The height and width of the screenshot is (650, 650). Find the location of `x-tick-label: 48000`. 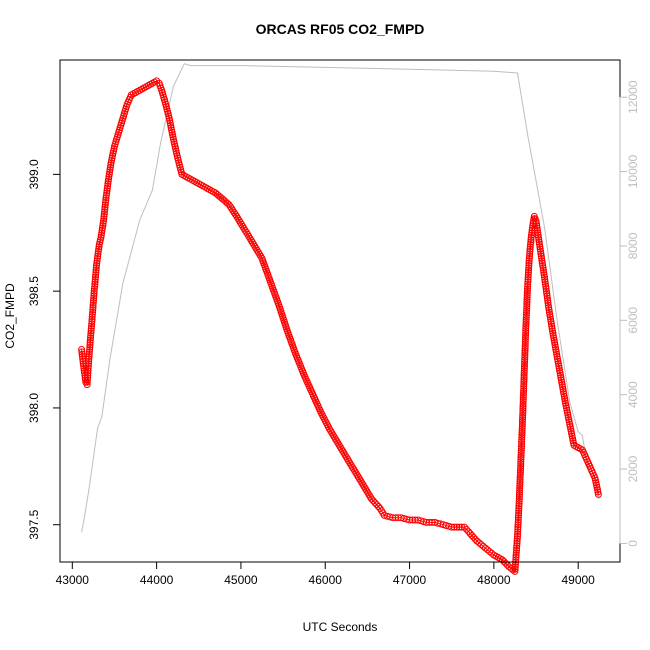

x-tick-label: 48000 is located at coordinates (494, 580).